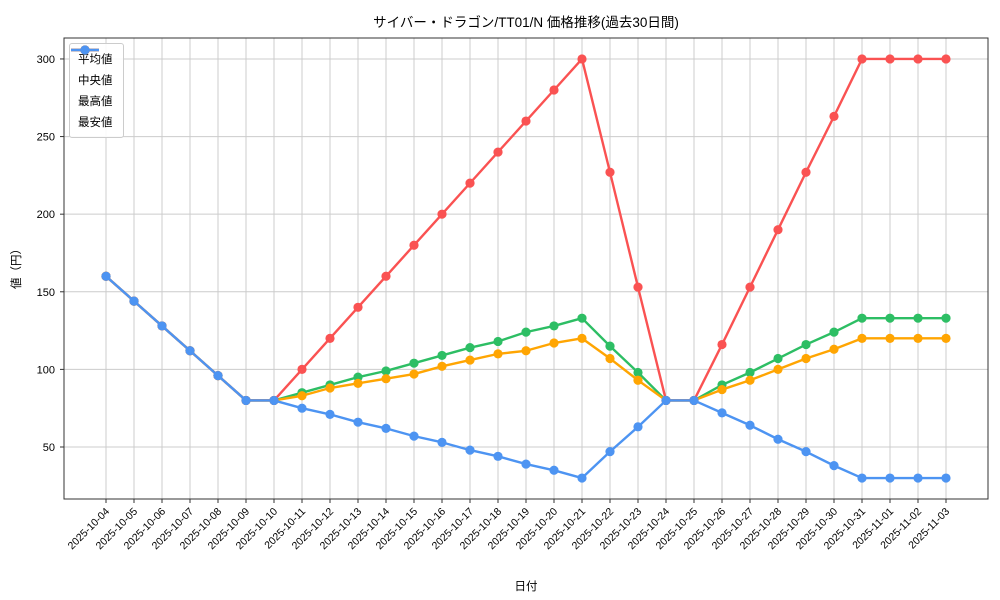 This screenshot has width=1000, height=600. I want to click on legend-item-min: 最安値, so click(92, 87).